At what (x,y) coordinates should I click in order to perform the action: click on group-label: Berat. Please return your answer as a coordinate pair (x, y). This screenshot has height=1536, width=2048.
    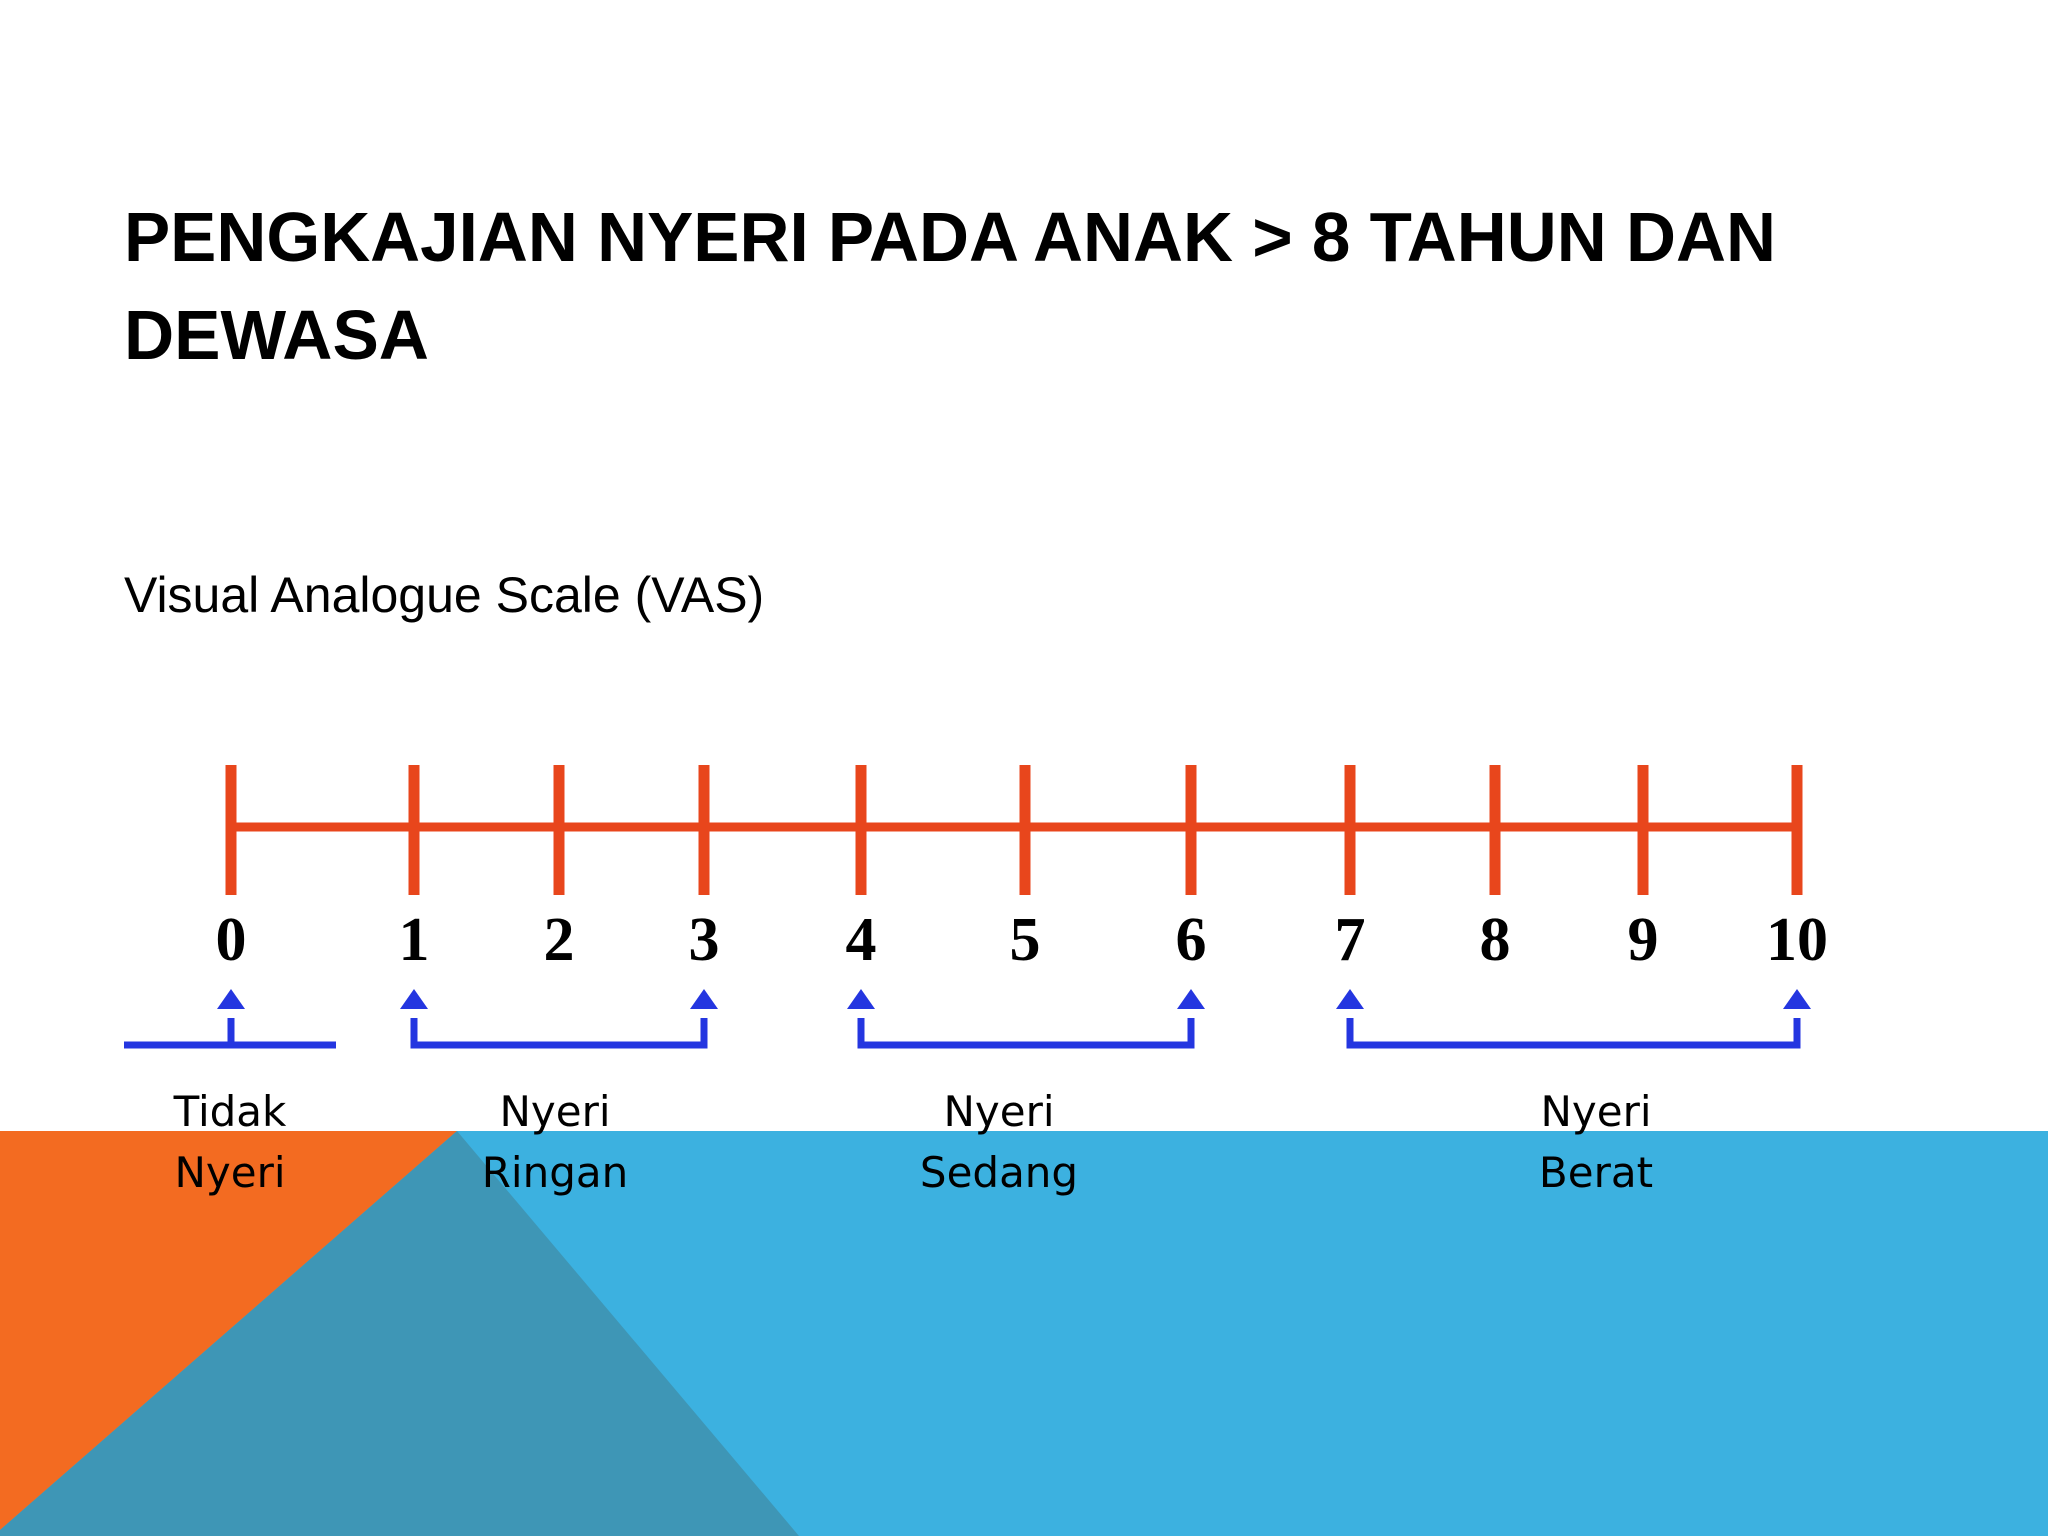
    Looking at the image, I should click on (1596, 1172).